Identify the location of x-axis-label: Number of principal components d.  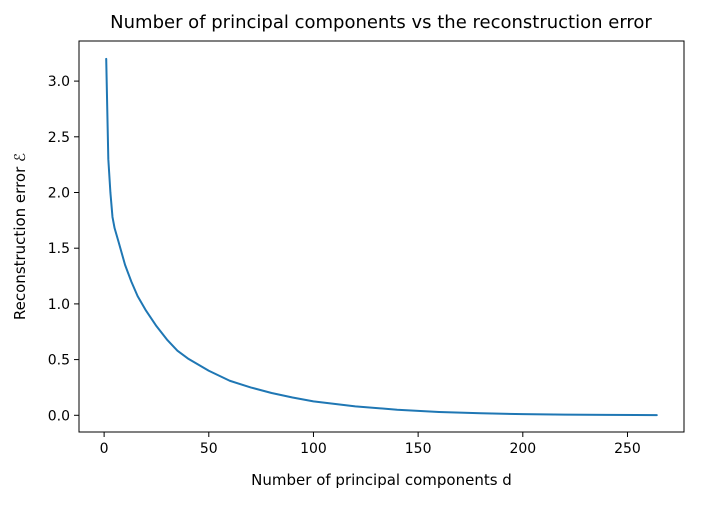
(381, 480).